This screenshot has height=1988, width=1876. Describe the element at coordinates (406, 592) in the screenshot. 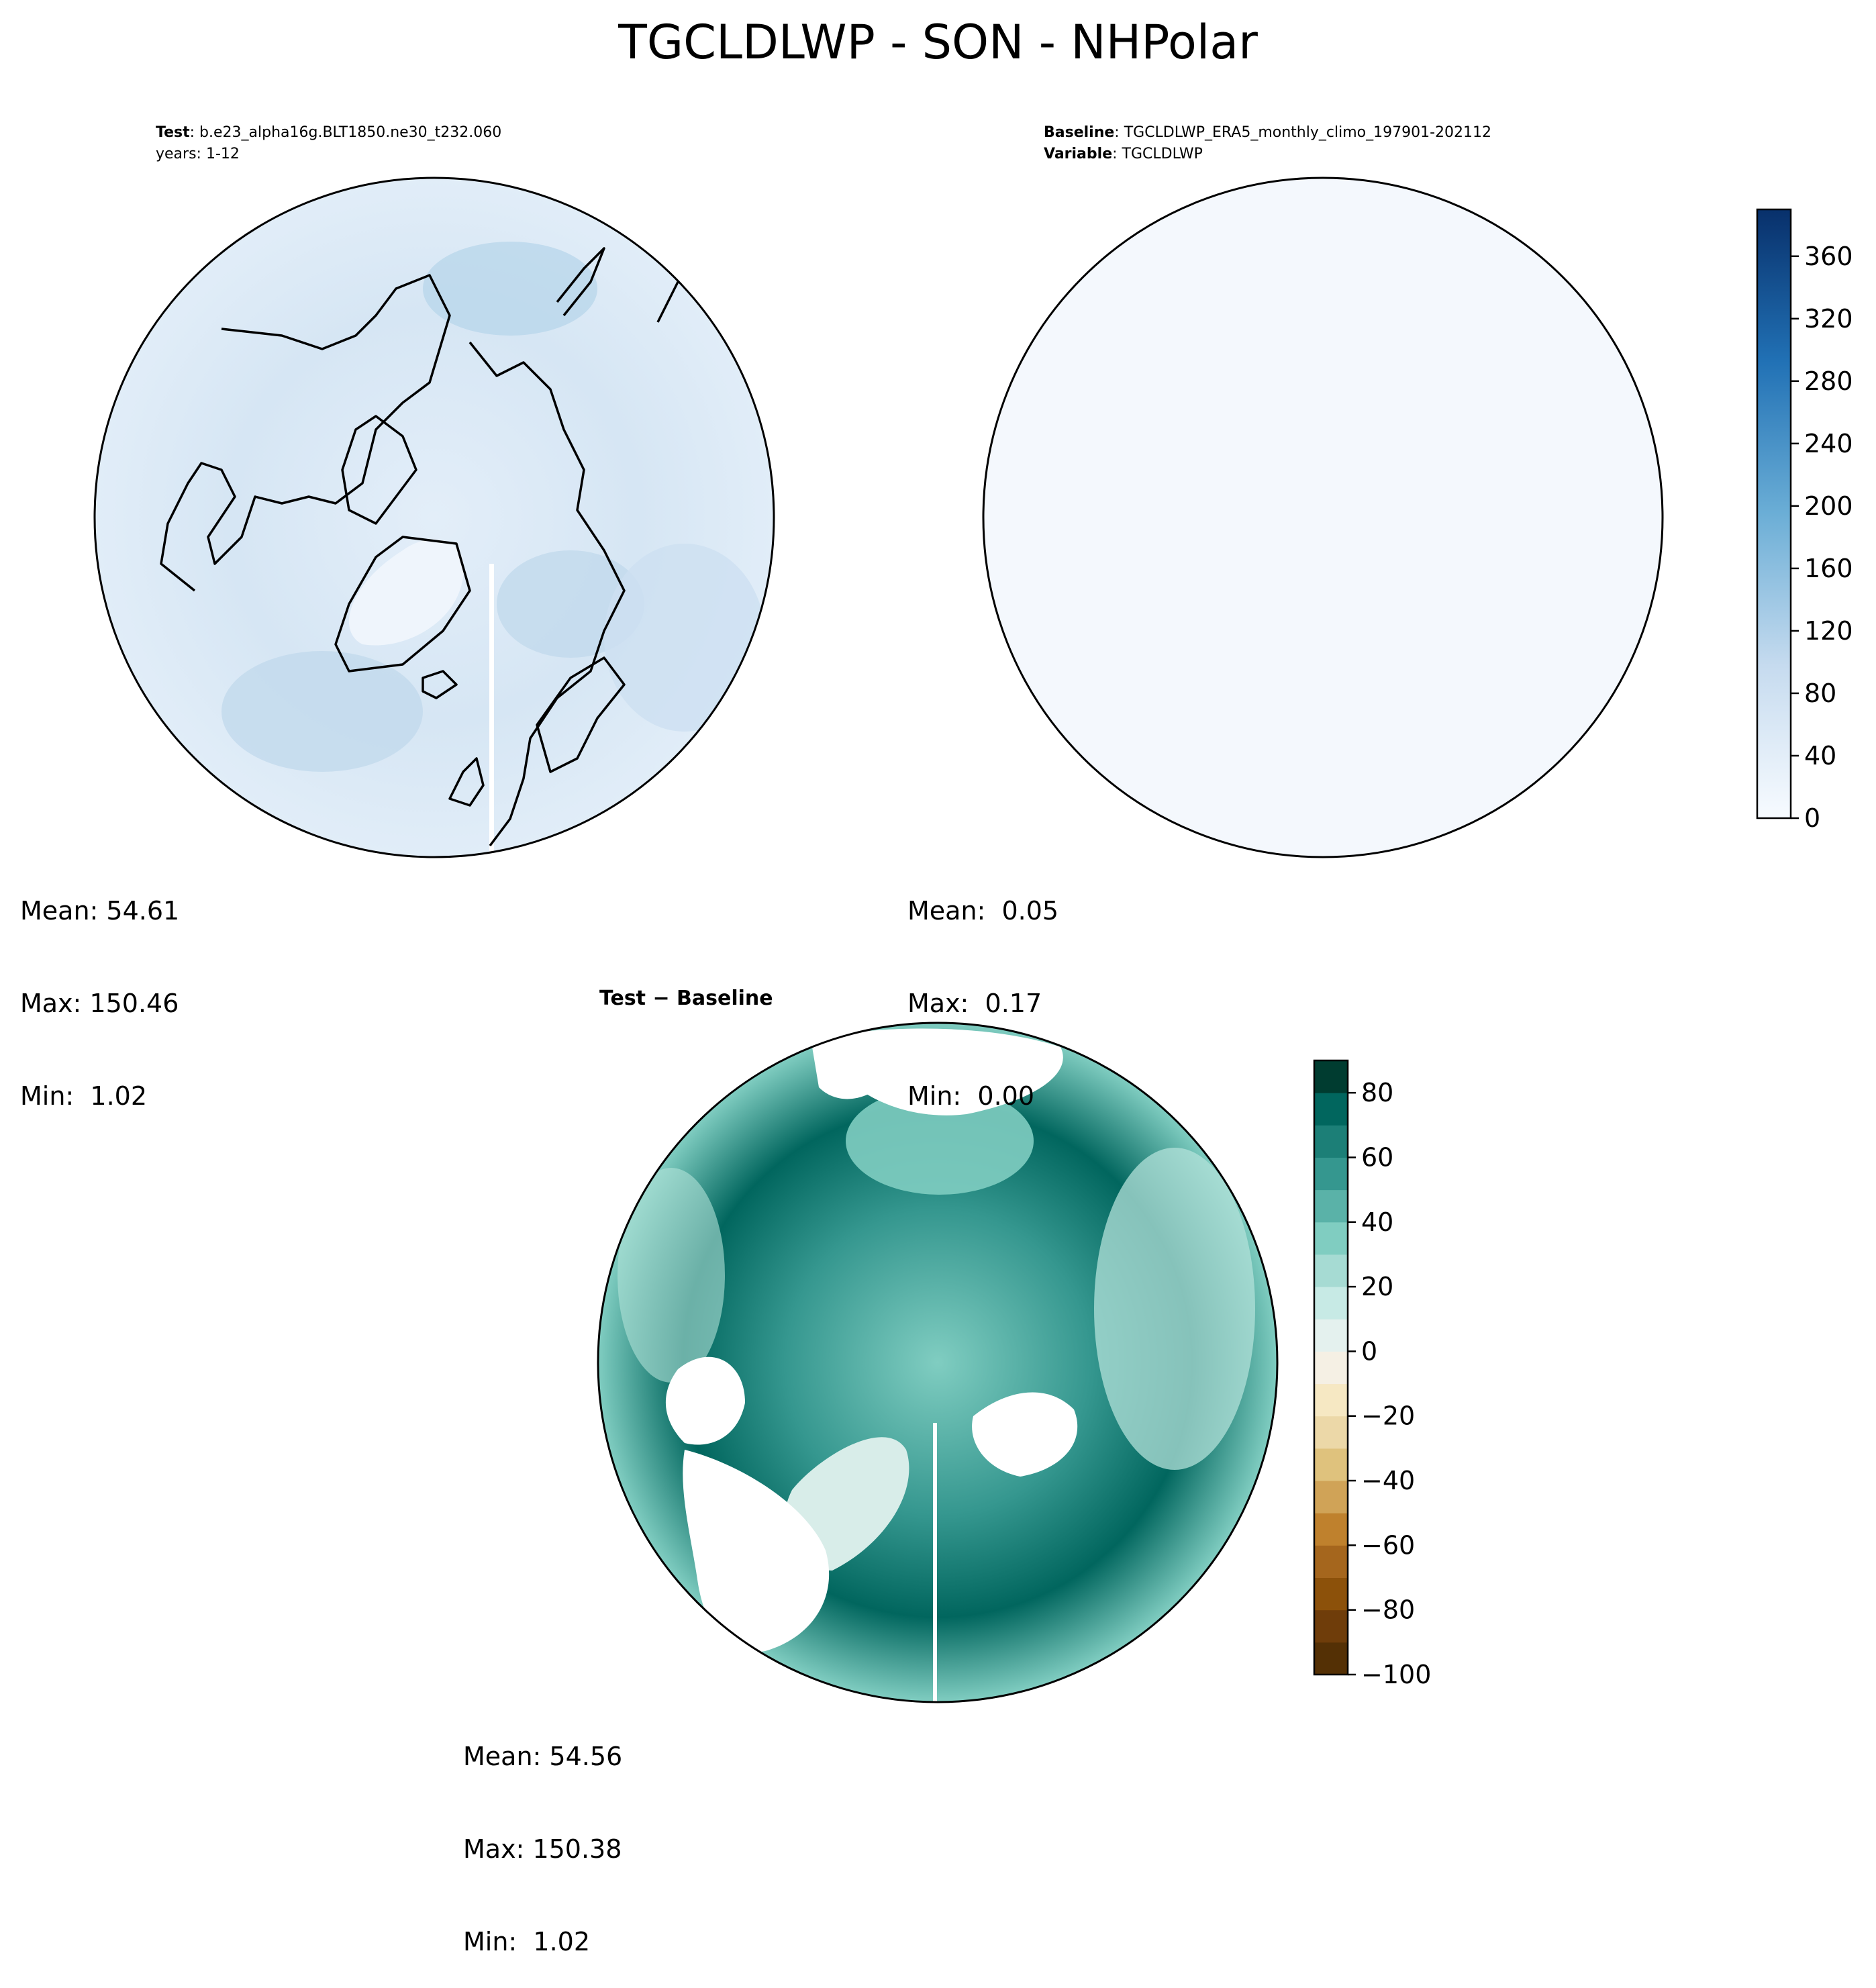

I see `greenland-low-region` at that location.